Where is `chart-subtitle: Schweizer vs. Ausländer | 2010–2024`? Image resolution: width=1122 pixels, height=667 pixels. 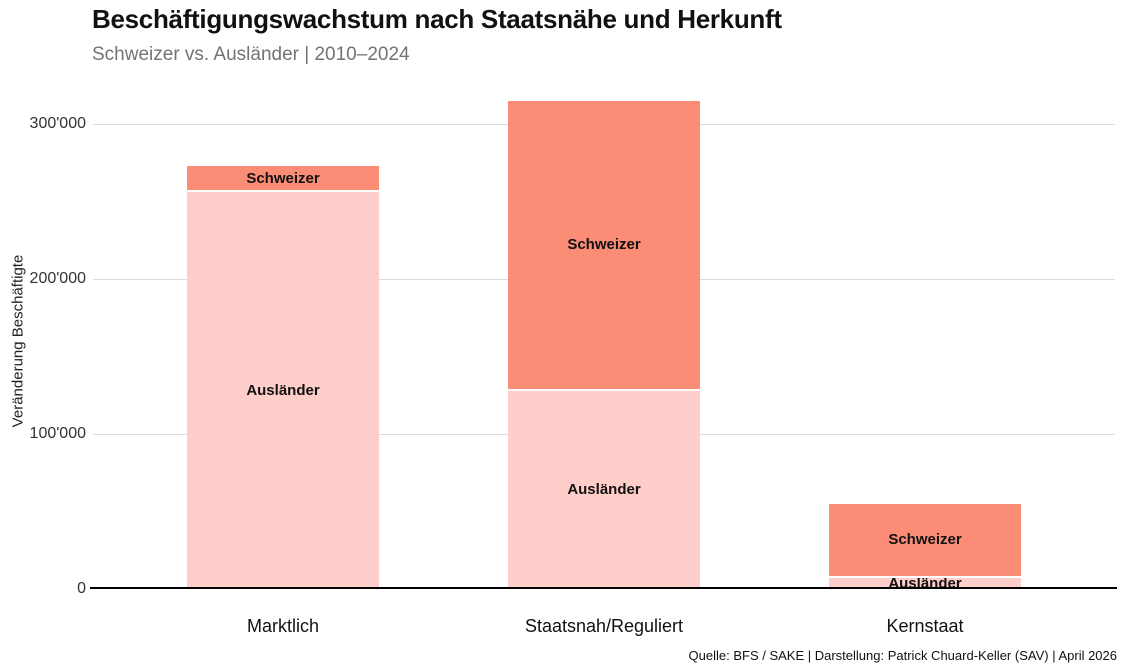 chart-subtitle: Schweizer vs. Ausländer | 2010–2024 is located at coordinates (251, 54).